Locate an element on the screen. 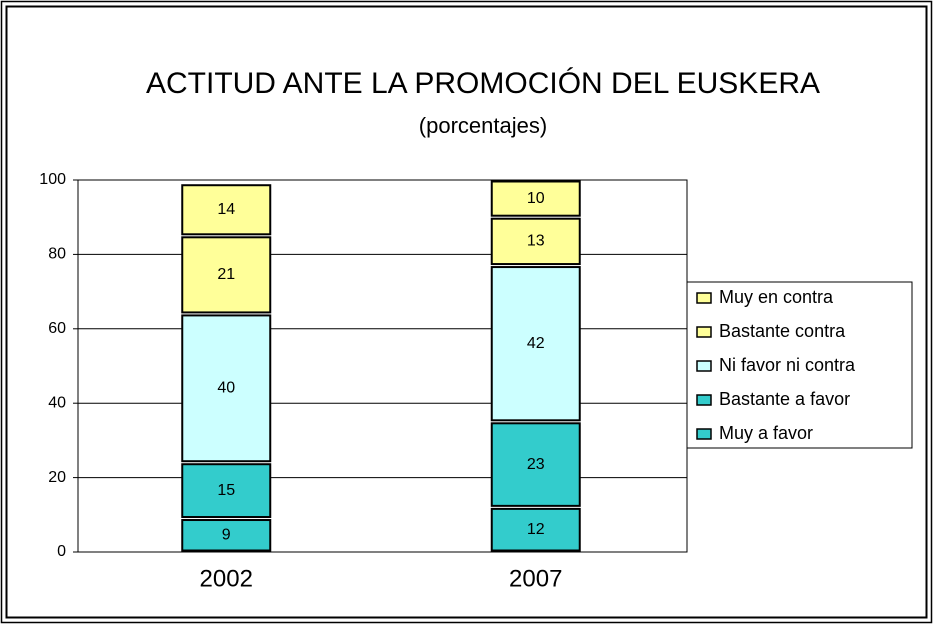 This screenshot has height=624, width=933. x-tick-label: 2007 is located at coordinates (535, 578).